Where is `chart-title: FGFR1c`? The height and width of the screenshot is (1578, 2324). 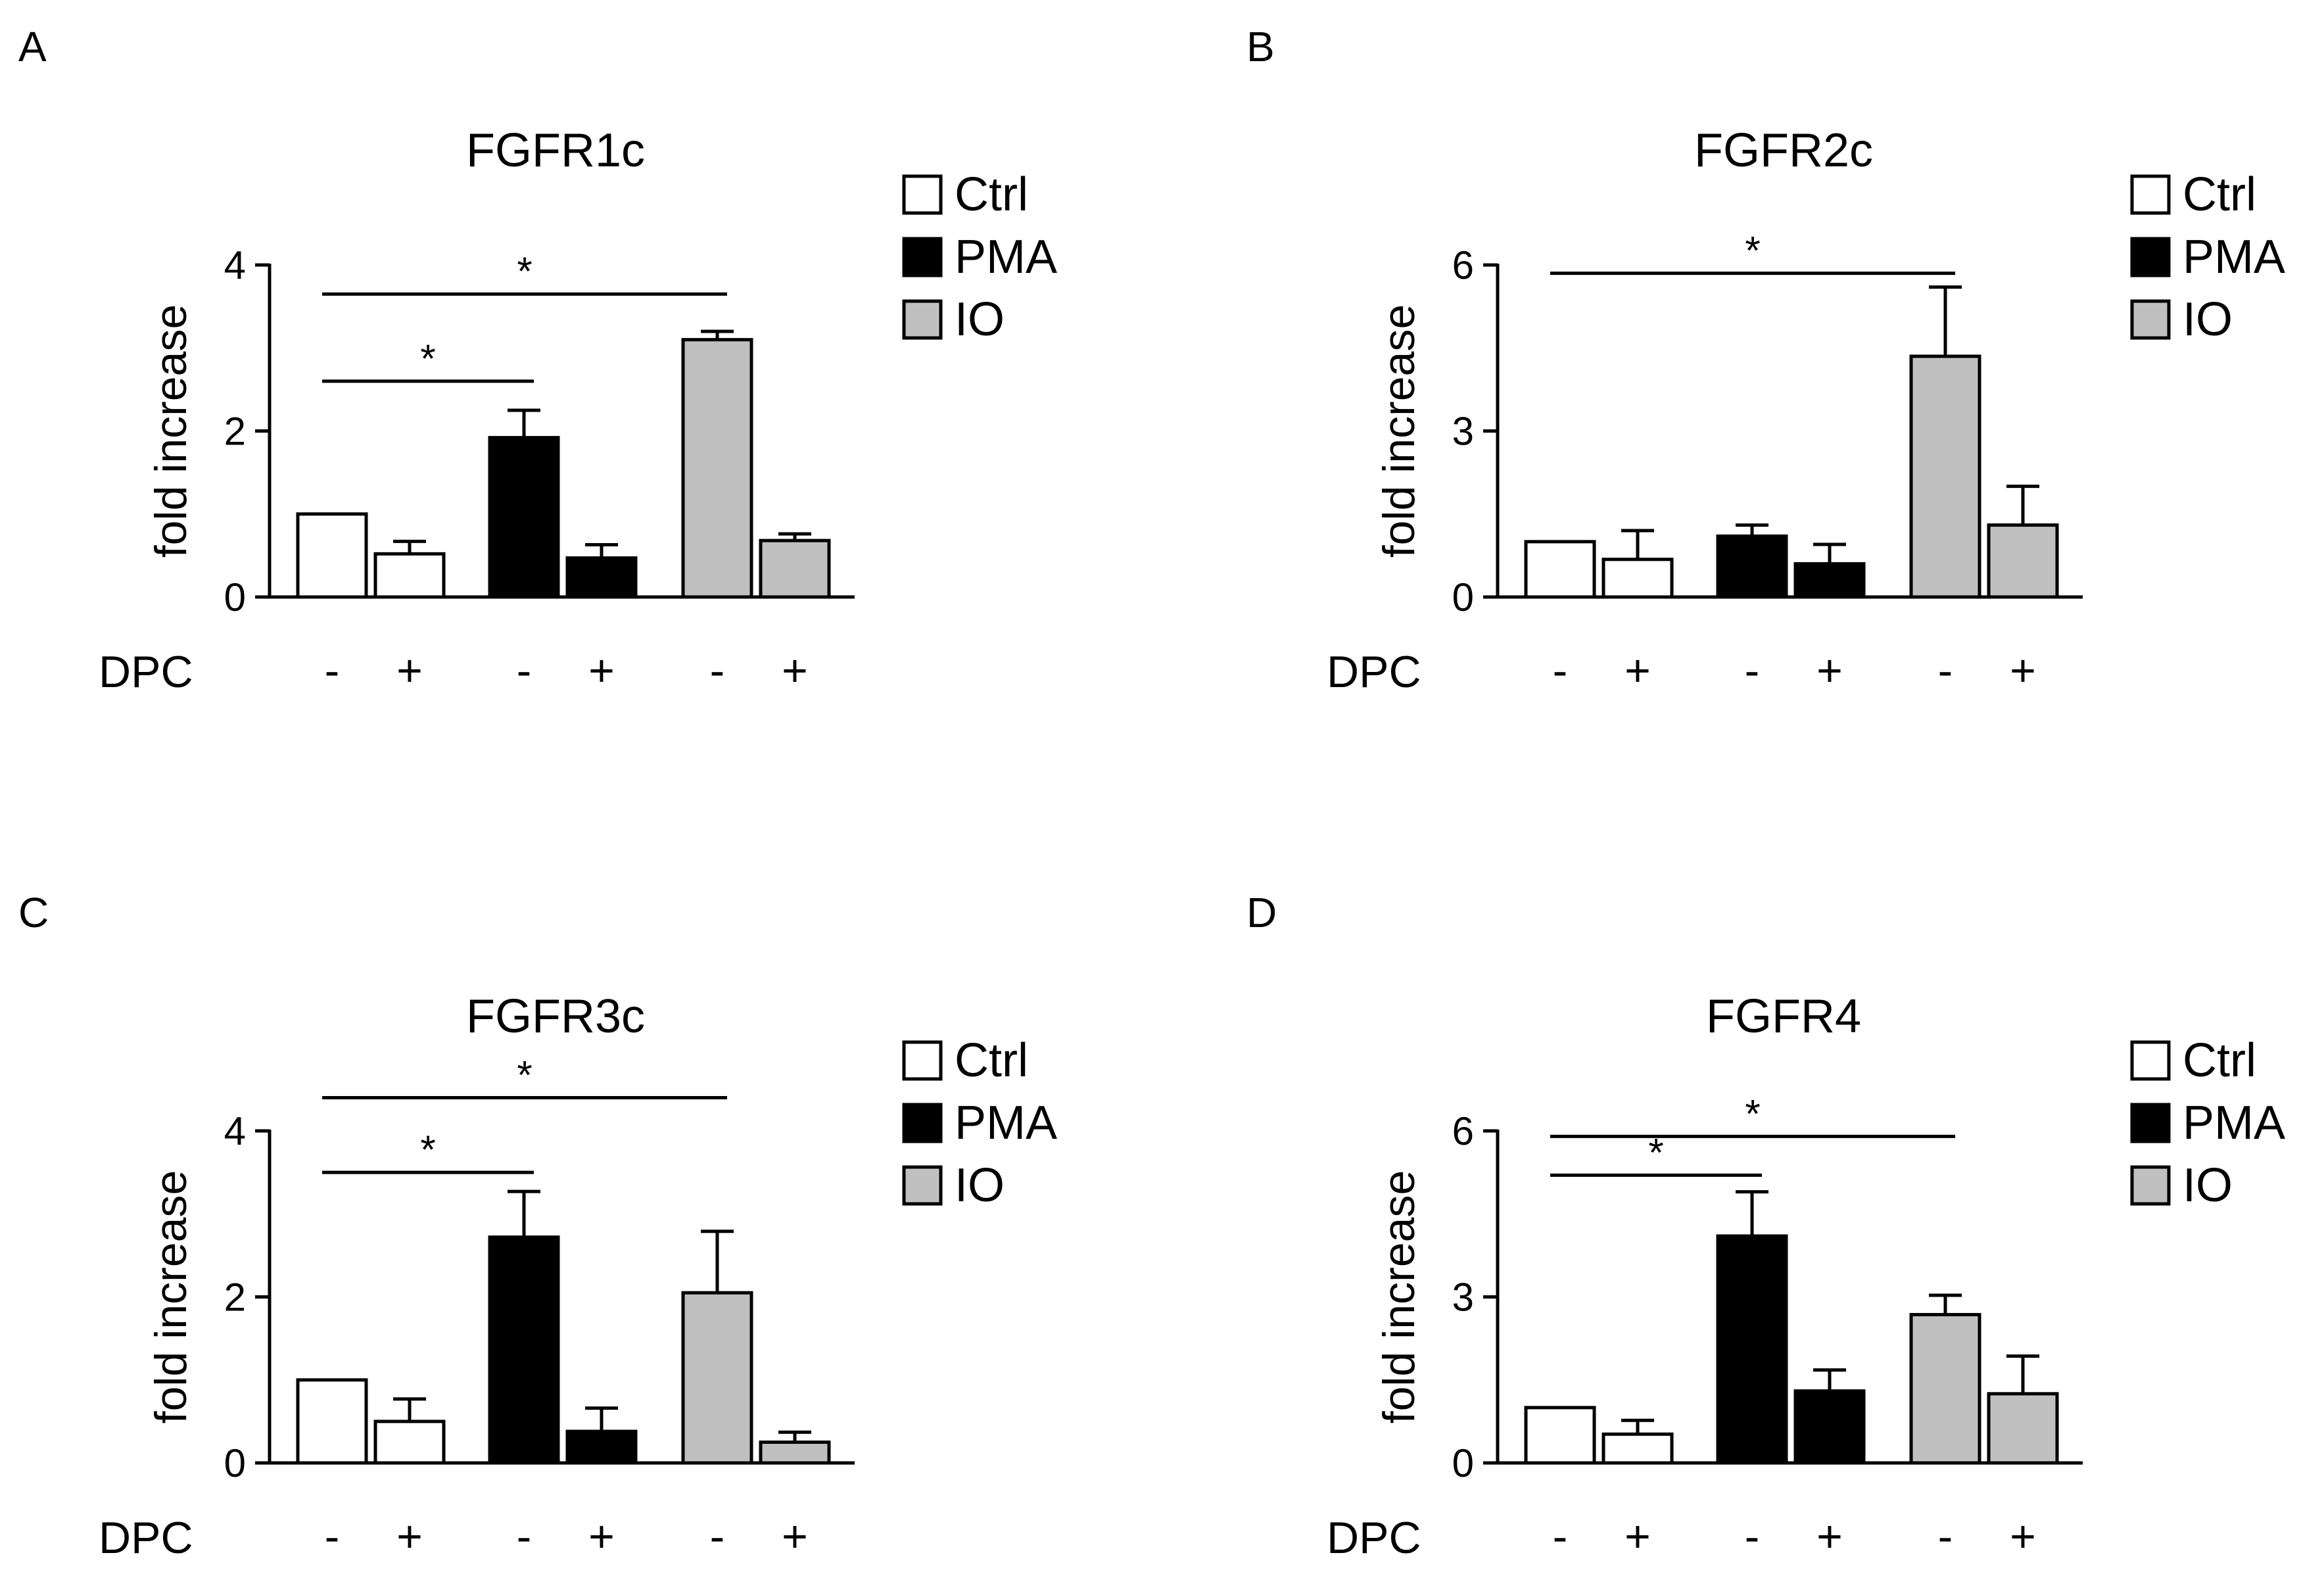 chart-title: FGFR1c is located at coordinates (555, 150).